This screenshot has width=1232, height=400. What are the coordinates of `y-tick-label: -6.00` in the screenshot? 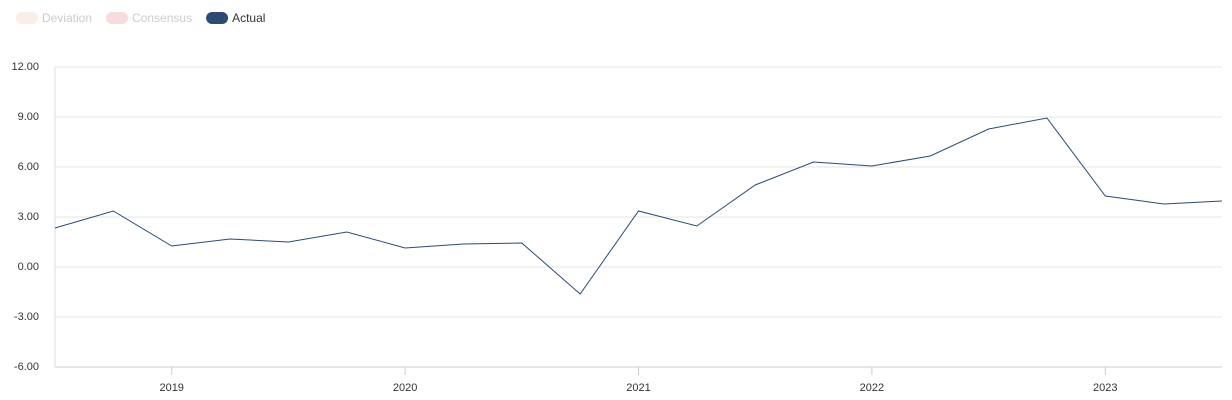 It's located at (26, 367).